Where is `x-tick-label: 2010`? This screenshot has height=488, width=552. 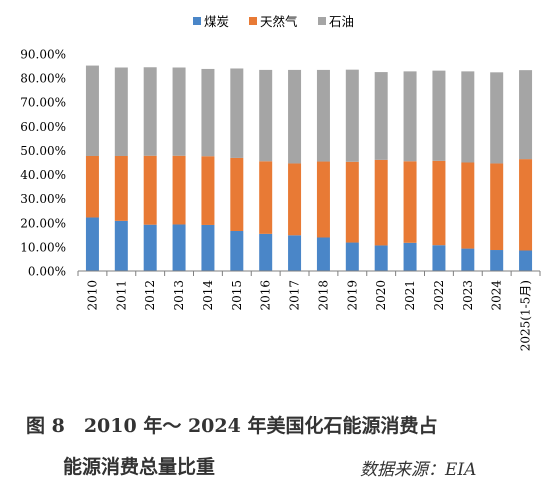 x-tick-label: 2010 is located at coordinates (92, 295).